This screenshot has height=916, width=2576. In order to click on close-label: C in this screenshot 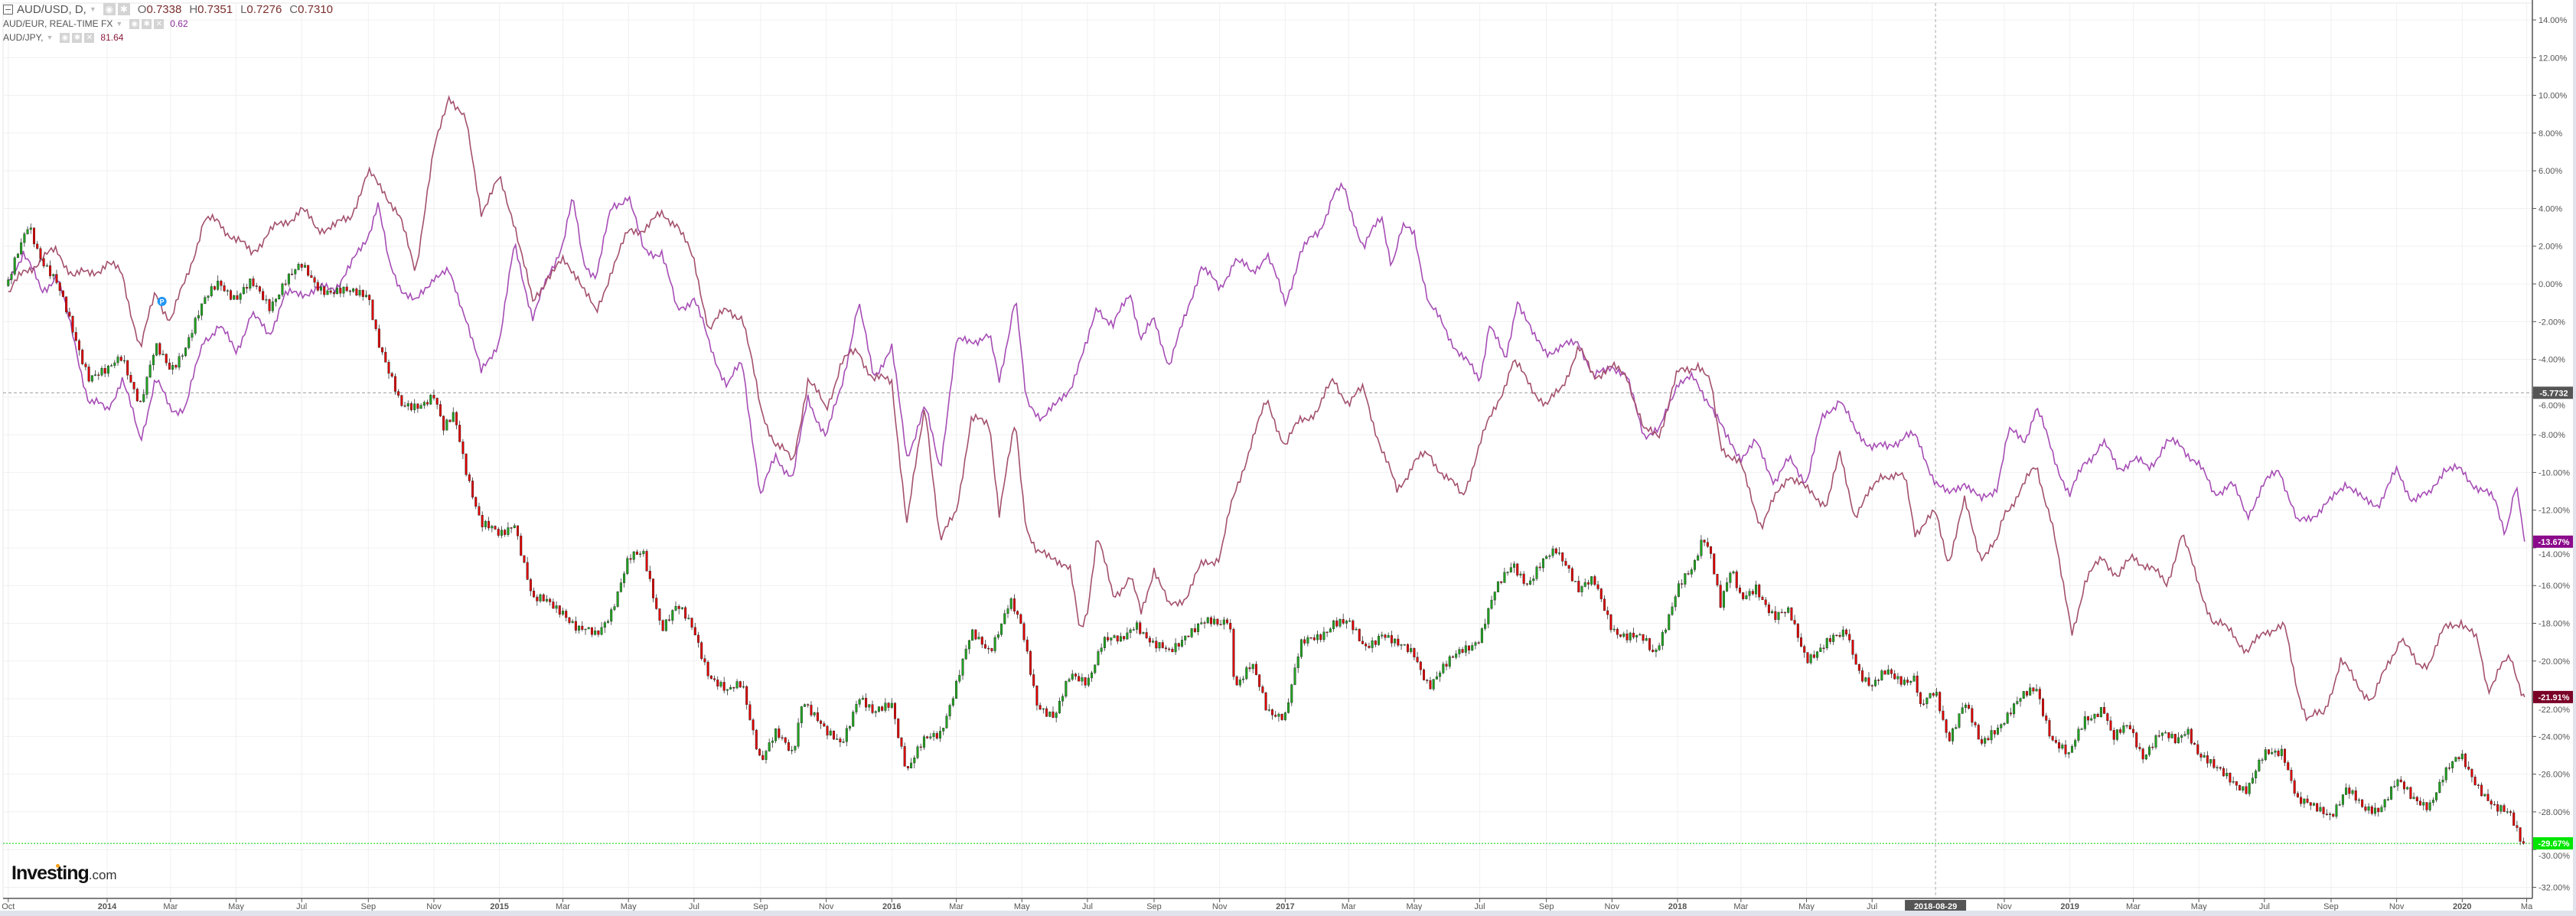, I will do `click(293, 9)`.